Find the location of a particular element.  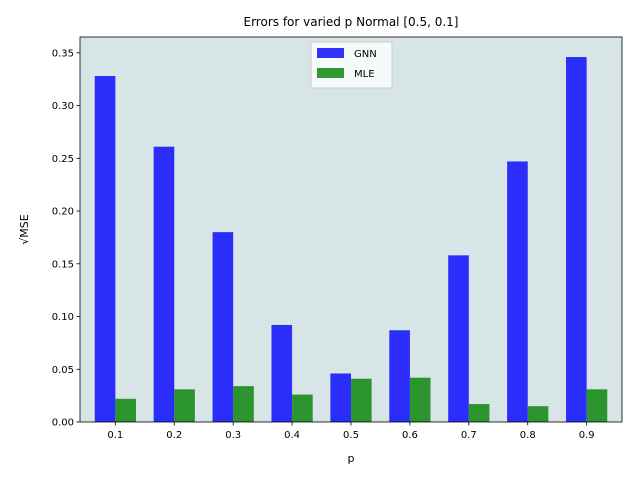

y-tick-label: 0.25 is located at coordinates (63, 159).